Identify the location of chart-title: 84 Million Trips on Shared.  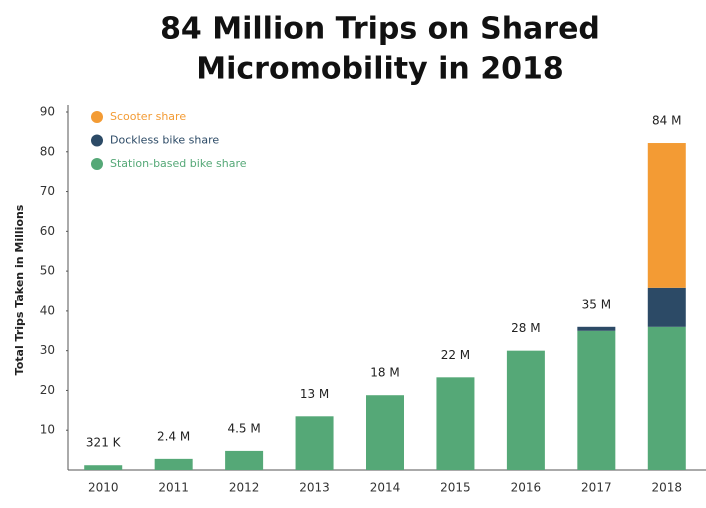
(380, 29).